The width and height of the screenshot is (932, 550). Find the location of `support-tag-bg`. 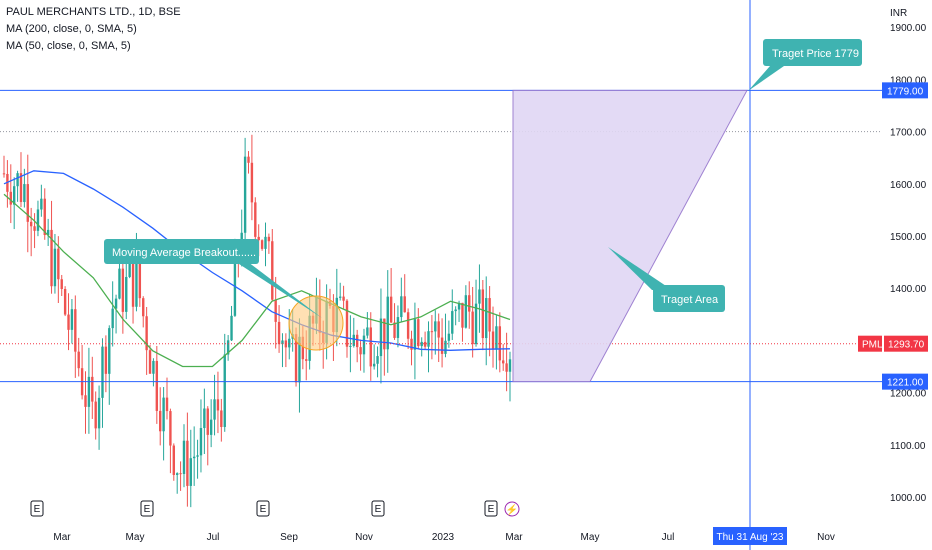

support-tag-bg is located at coordinates (905, 381).